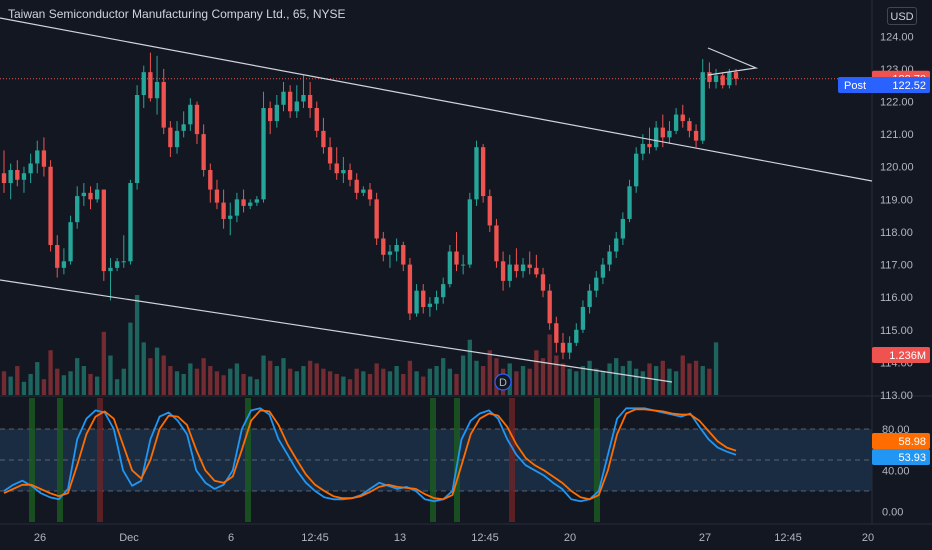 The image size is (932, 550). I want to click on price-tick-label: 122.00, so click(897, 103).